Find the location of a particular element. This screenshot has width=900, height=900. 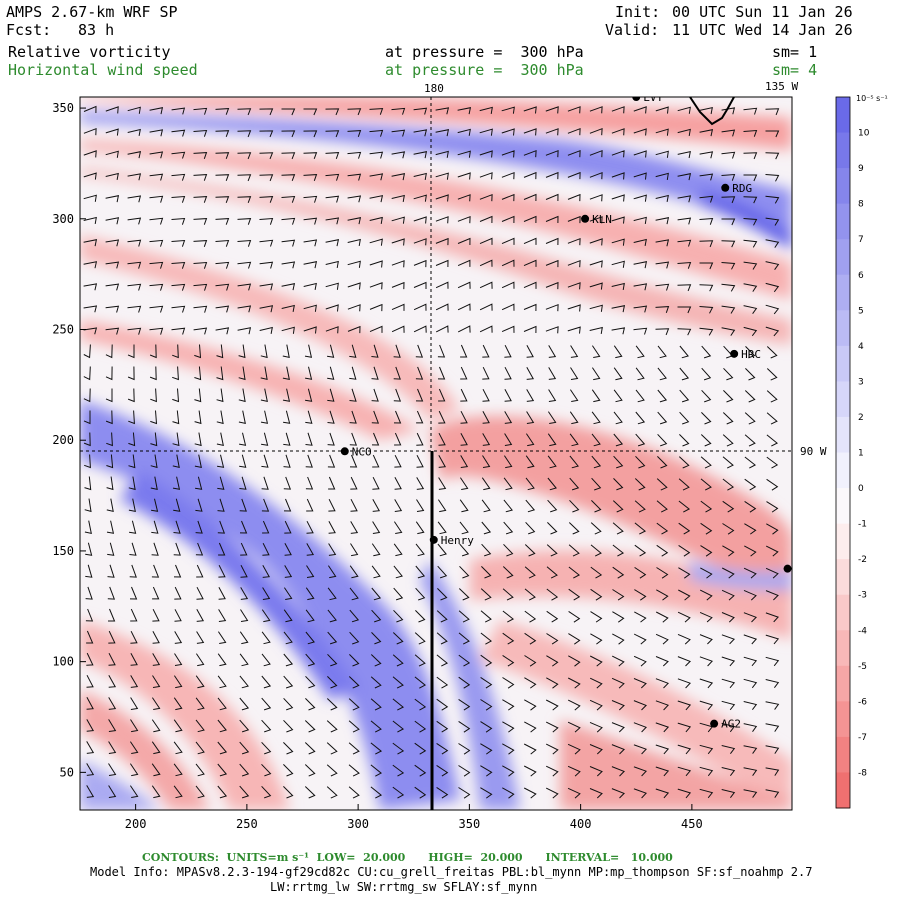

valid-label: Valid: is located at coordinates (632, 30).